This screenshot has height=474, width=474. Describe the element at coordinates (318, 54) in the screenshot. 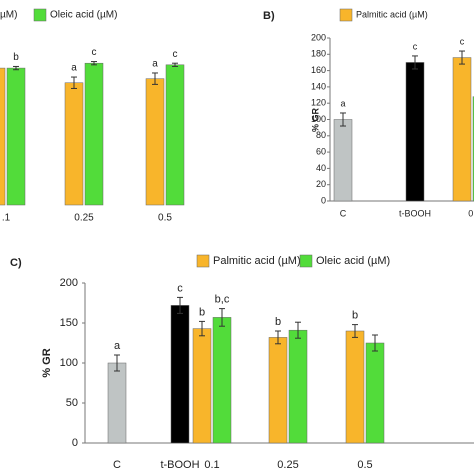

I see `y-tick-label: 180` at that location.